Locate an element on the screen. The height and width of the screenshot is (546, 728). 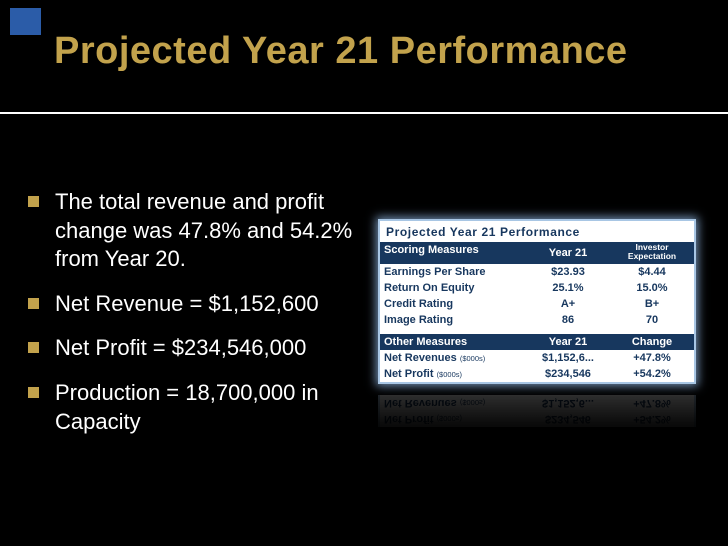
bullet-text: Production = 18,700,000 in Capacity is located at coordinates (187, 406).